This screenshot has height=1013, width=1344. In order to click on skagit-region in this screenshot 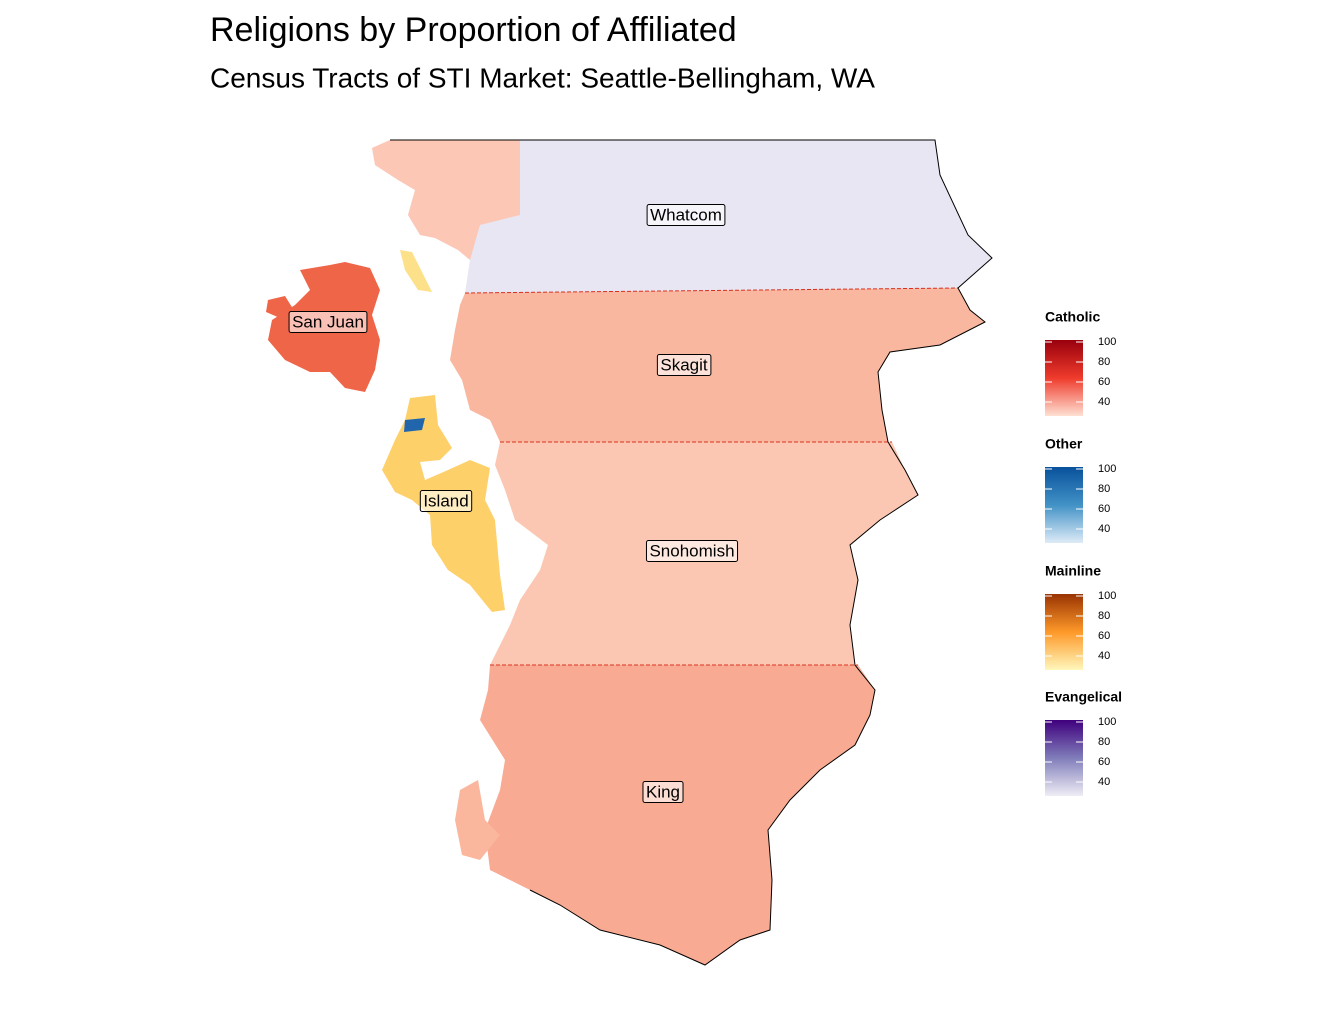, I will do `click(717, 365)`.